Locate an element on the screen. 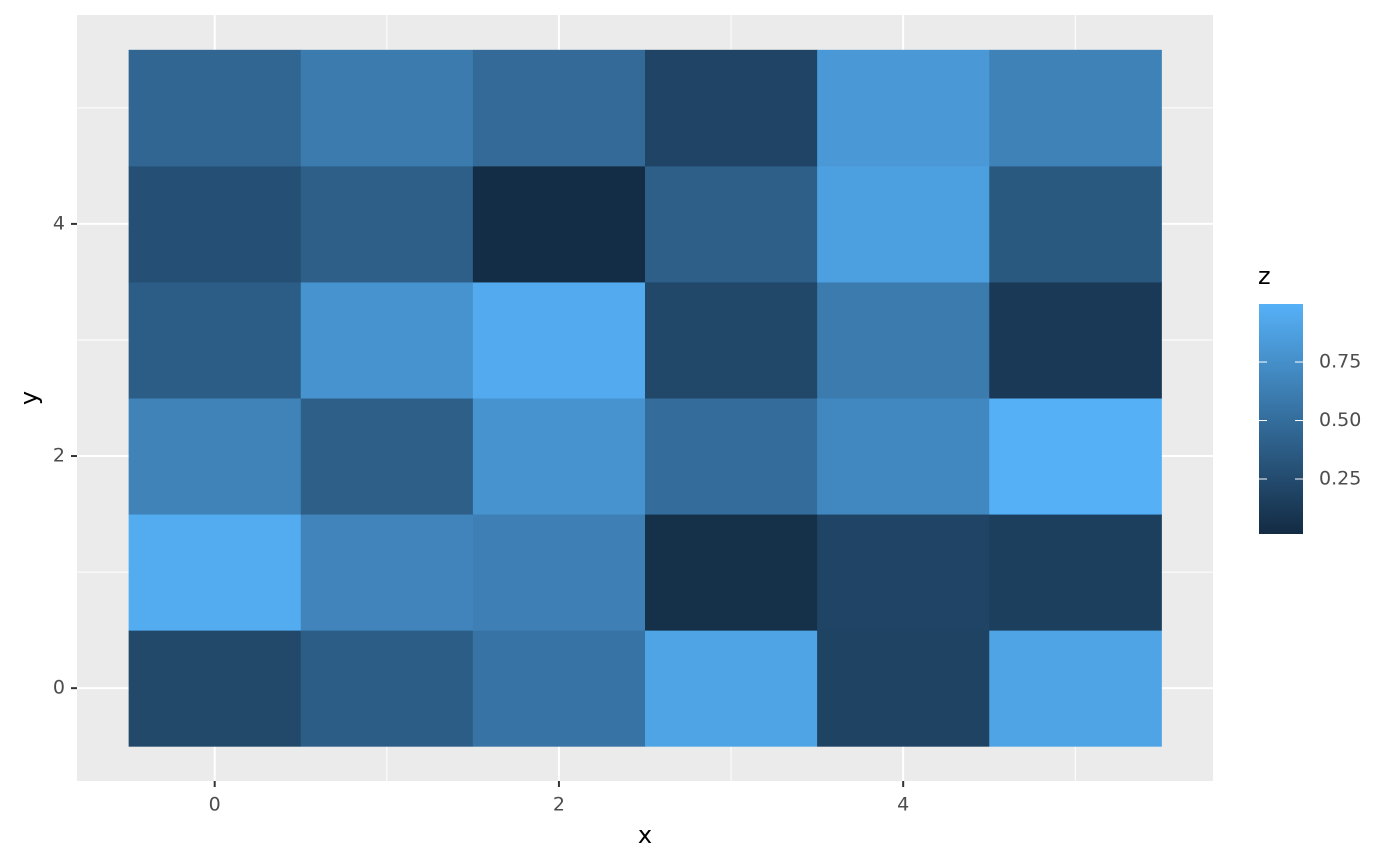 Image resolution: width=1400 pixels, height=866 pixels. x-tick-label: 2 is located at coordinates (559, 805).